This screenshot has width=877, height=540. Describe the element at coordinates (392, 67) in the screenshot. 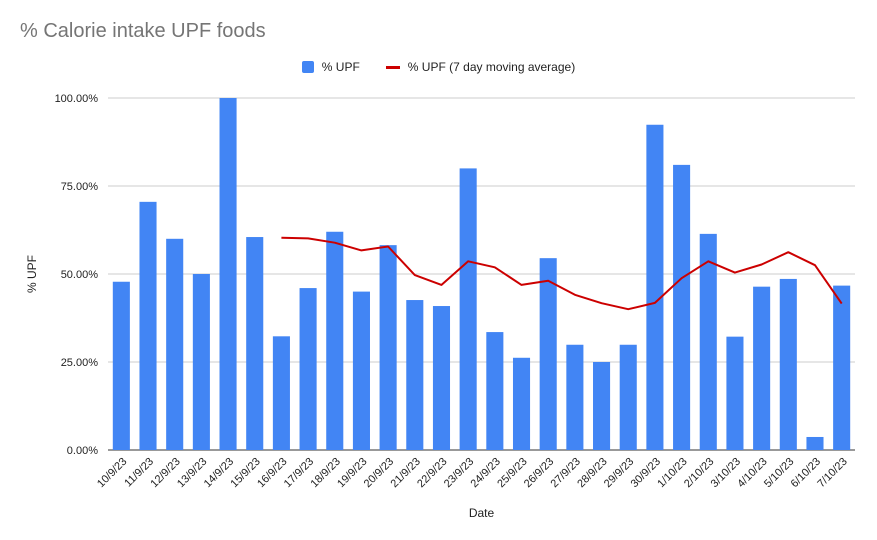

I see `legend-swatch-line` at that location.